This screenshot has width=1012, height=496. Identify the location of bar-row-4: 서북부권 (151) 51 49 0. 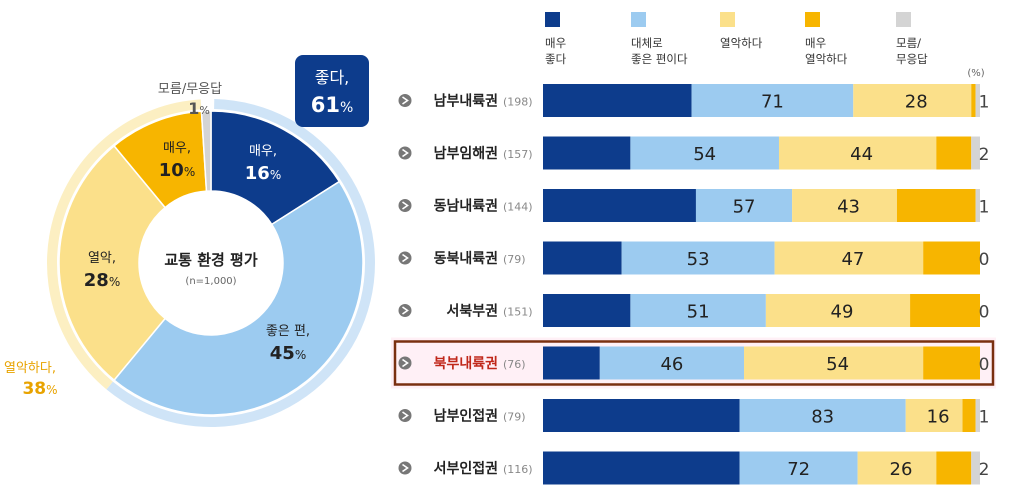
(693, 310).